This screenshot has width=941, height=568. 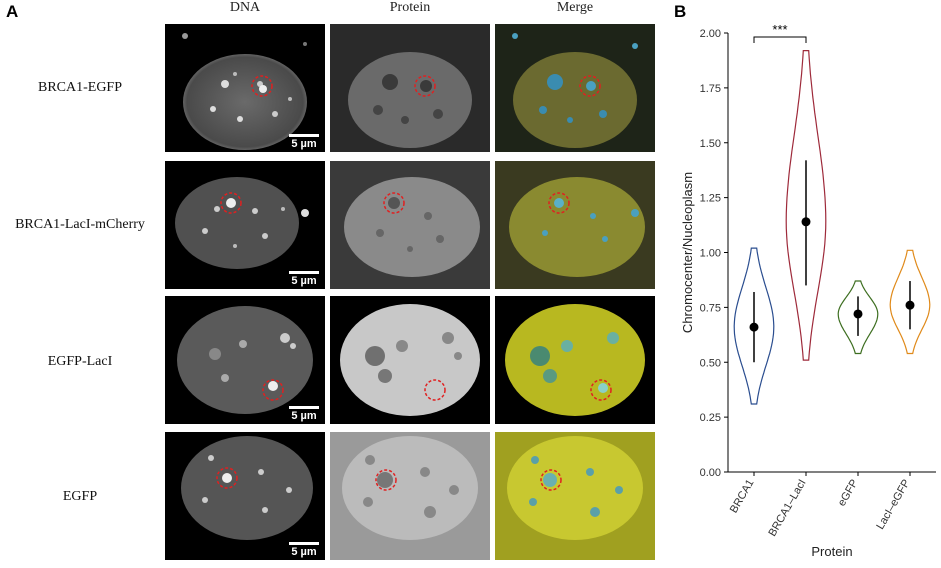 I want to click on column-header-dna: DNA, so click(x=245, y=7).